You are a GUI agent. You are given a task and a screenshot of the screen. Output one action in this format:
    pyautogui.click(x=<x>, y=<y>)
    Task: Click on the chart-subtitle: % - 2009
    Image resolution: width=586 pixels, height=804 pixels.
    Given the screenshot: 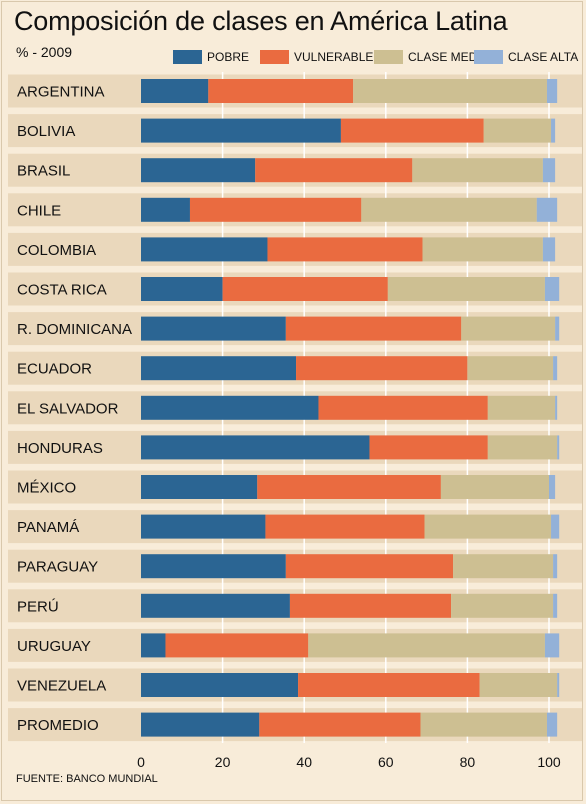 What is the action you would take?
    pyautogui.click(x=44, y=52)
    